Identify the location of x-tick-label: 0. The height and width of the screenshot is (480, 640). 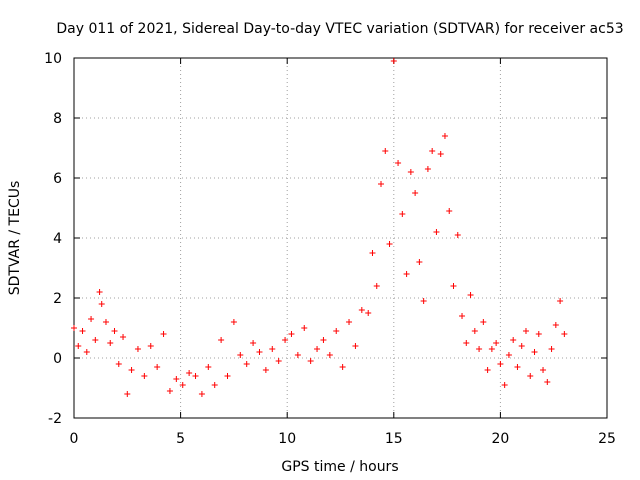
(74, 439).